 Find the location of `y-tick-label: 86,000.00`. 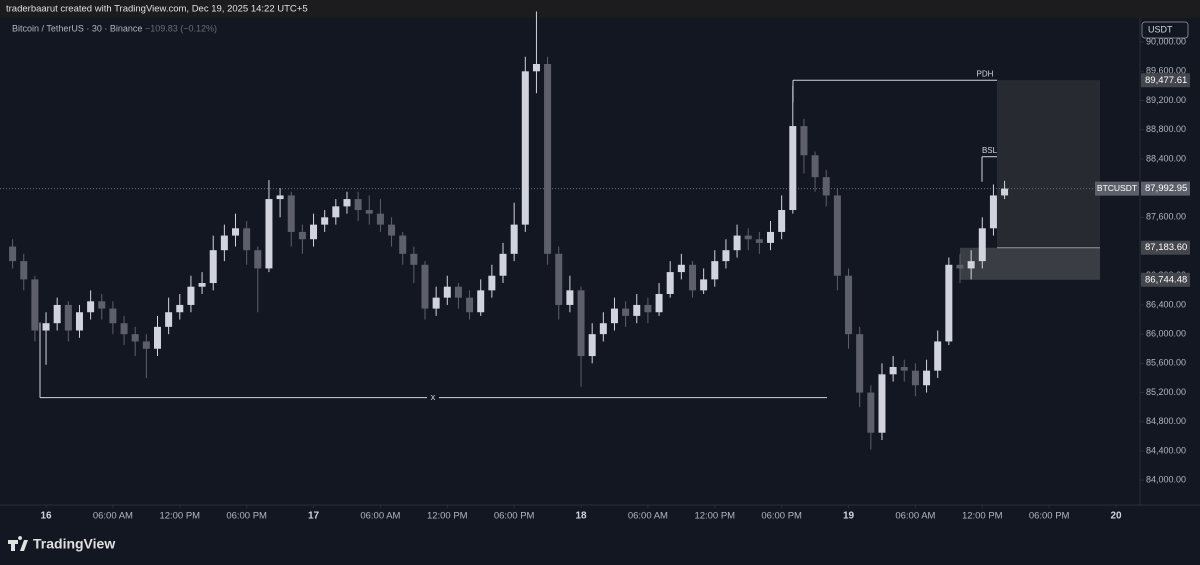

y-tick-label: 86,000.00 is located at coordinates (1166, 334).